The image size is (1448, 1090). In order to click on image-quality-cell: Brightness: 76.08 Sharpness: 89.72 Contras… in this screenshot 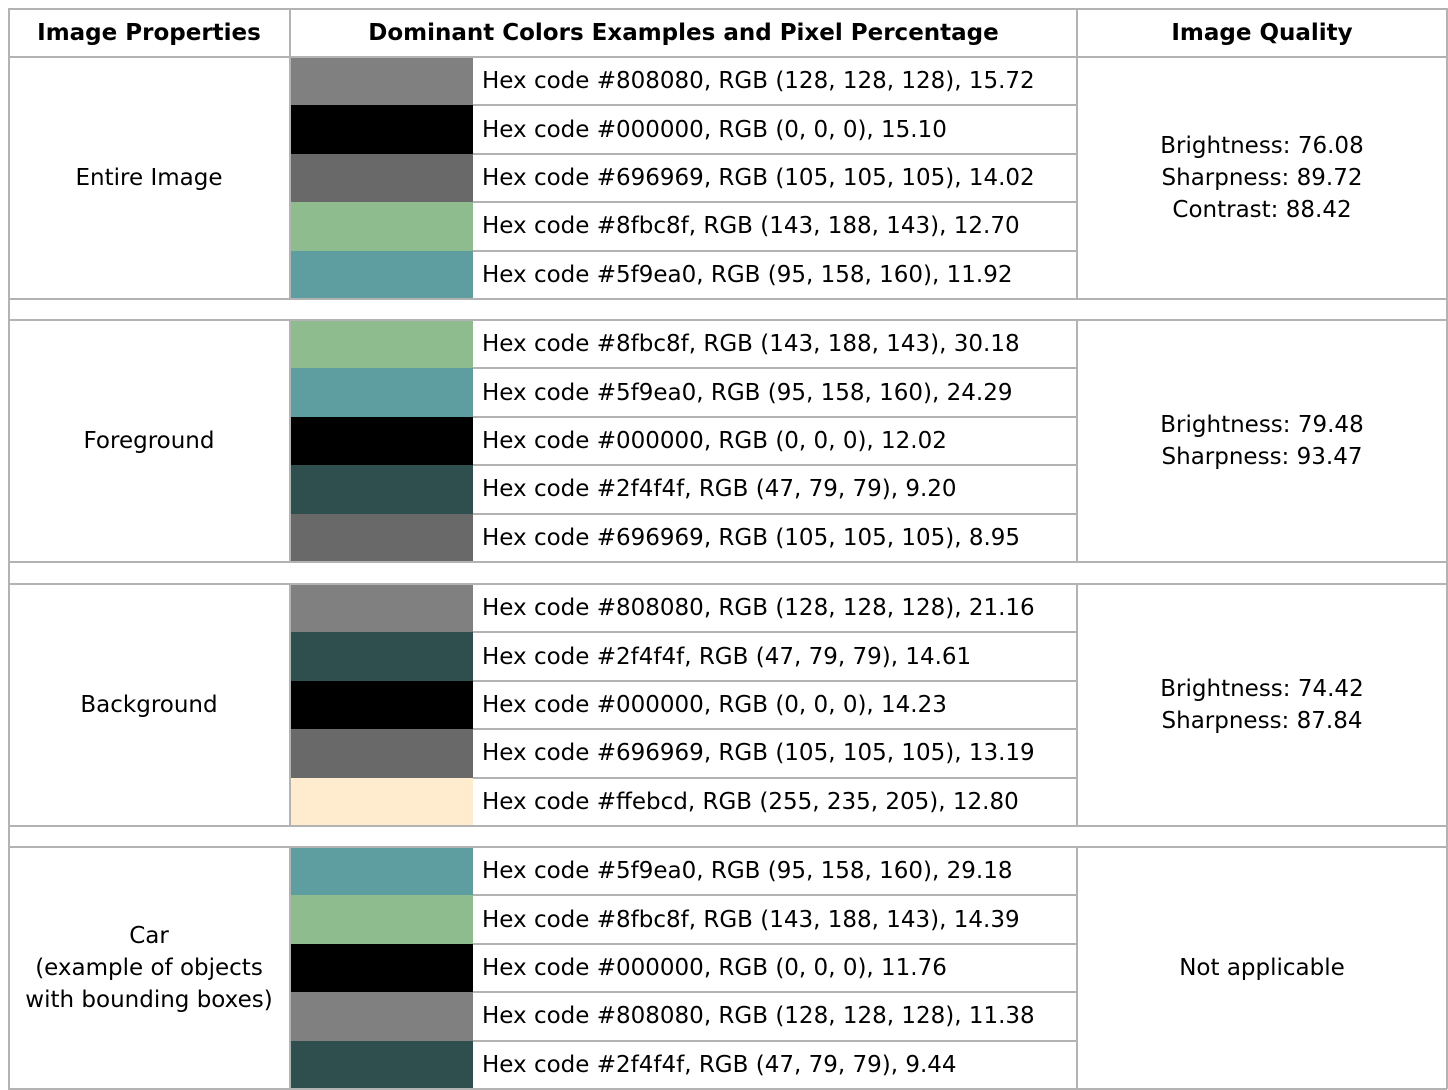, I will do `click(1262, 178)`.